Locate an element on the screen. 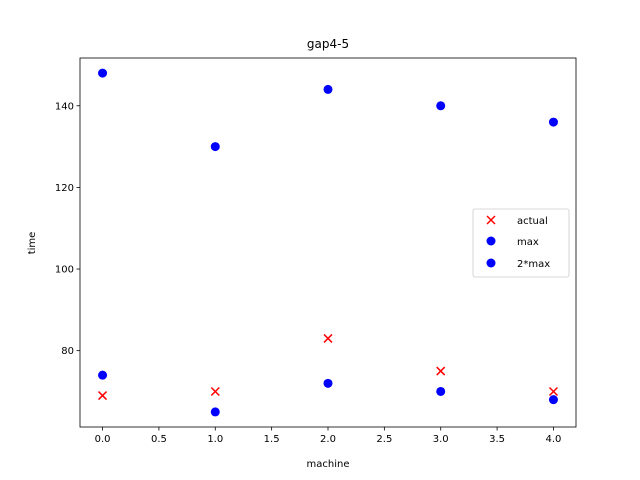  legend-label: 2*max is located at coordinates (533, 264).